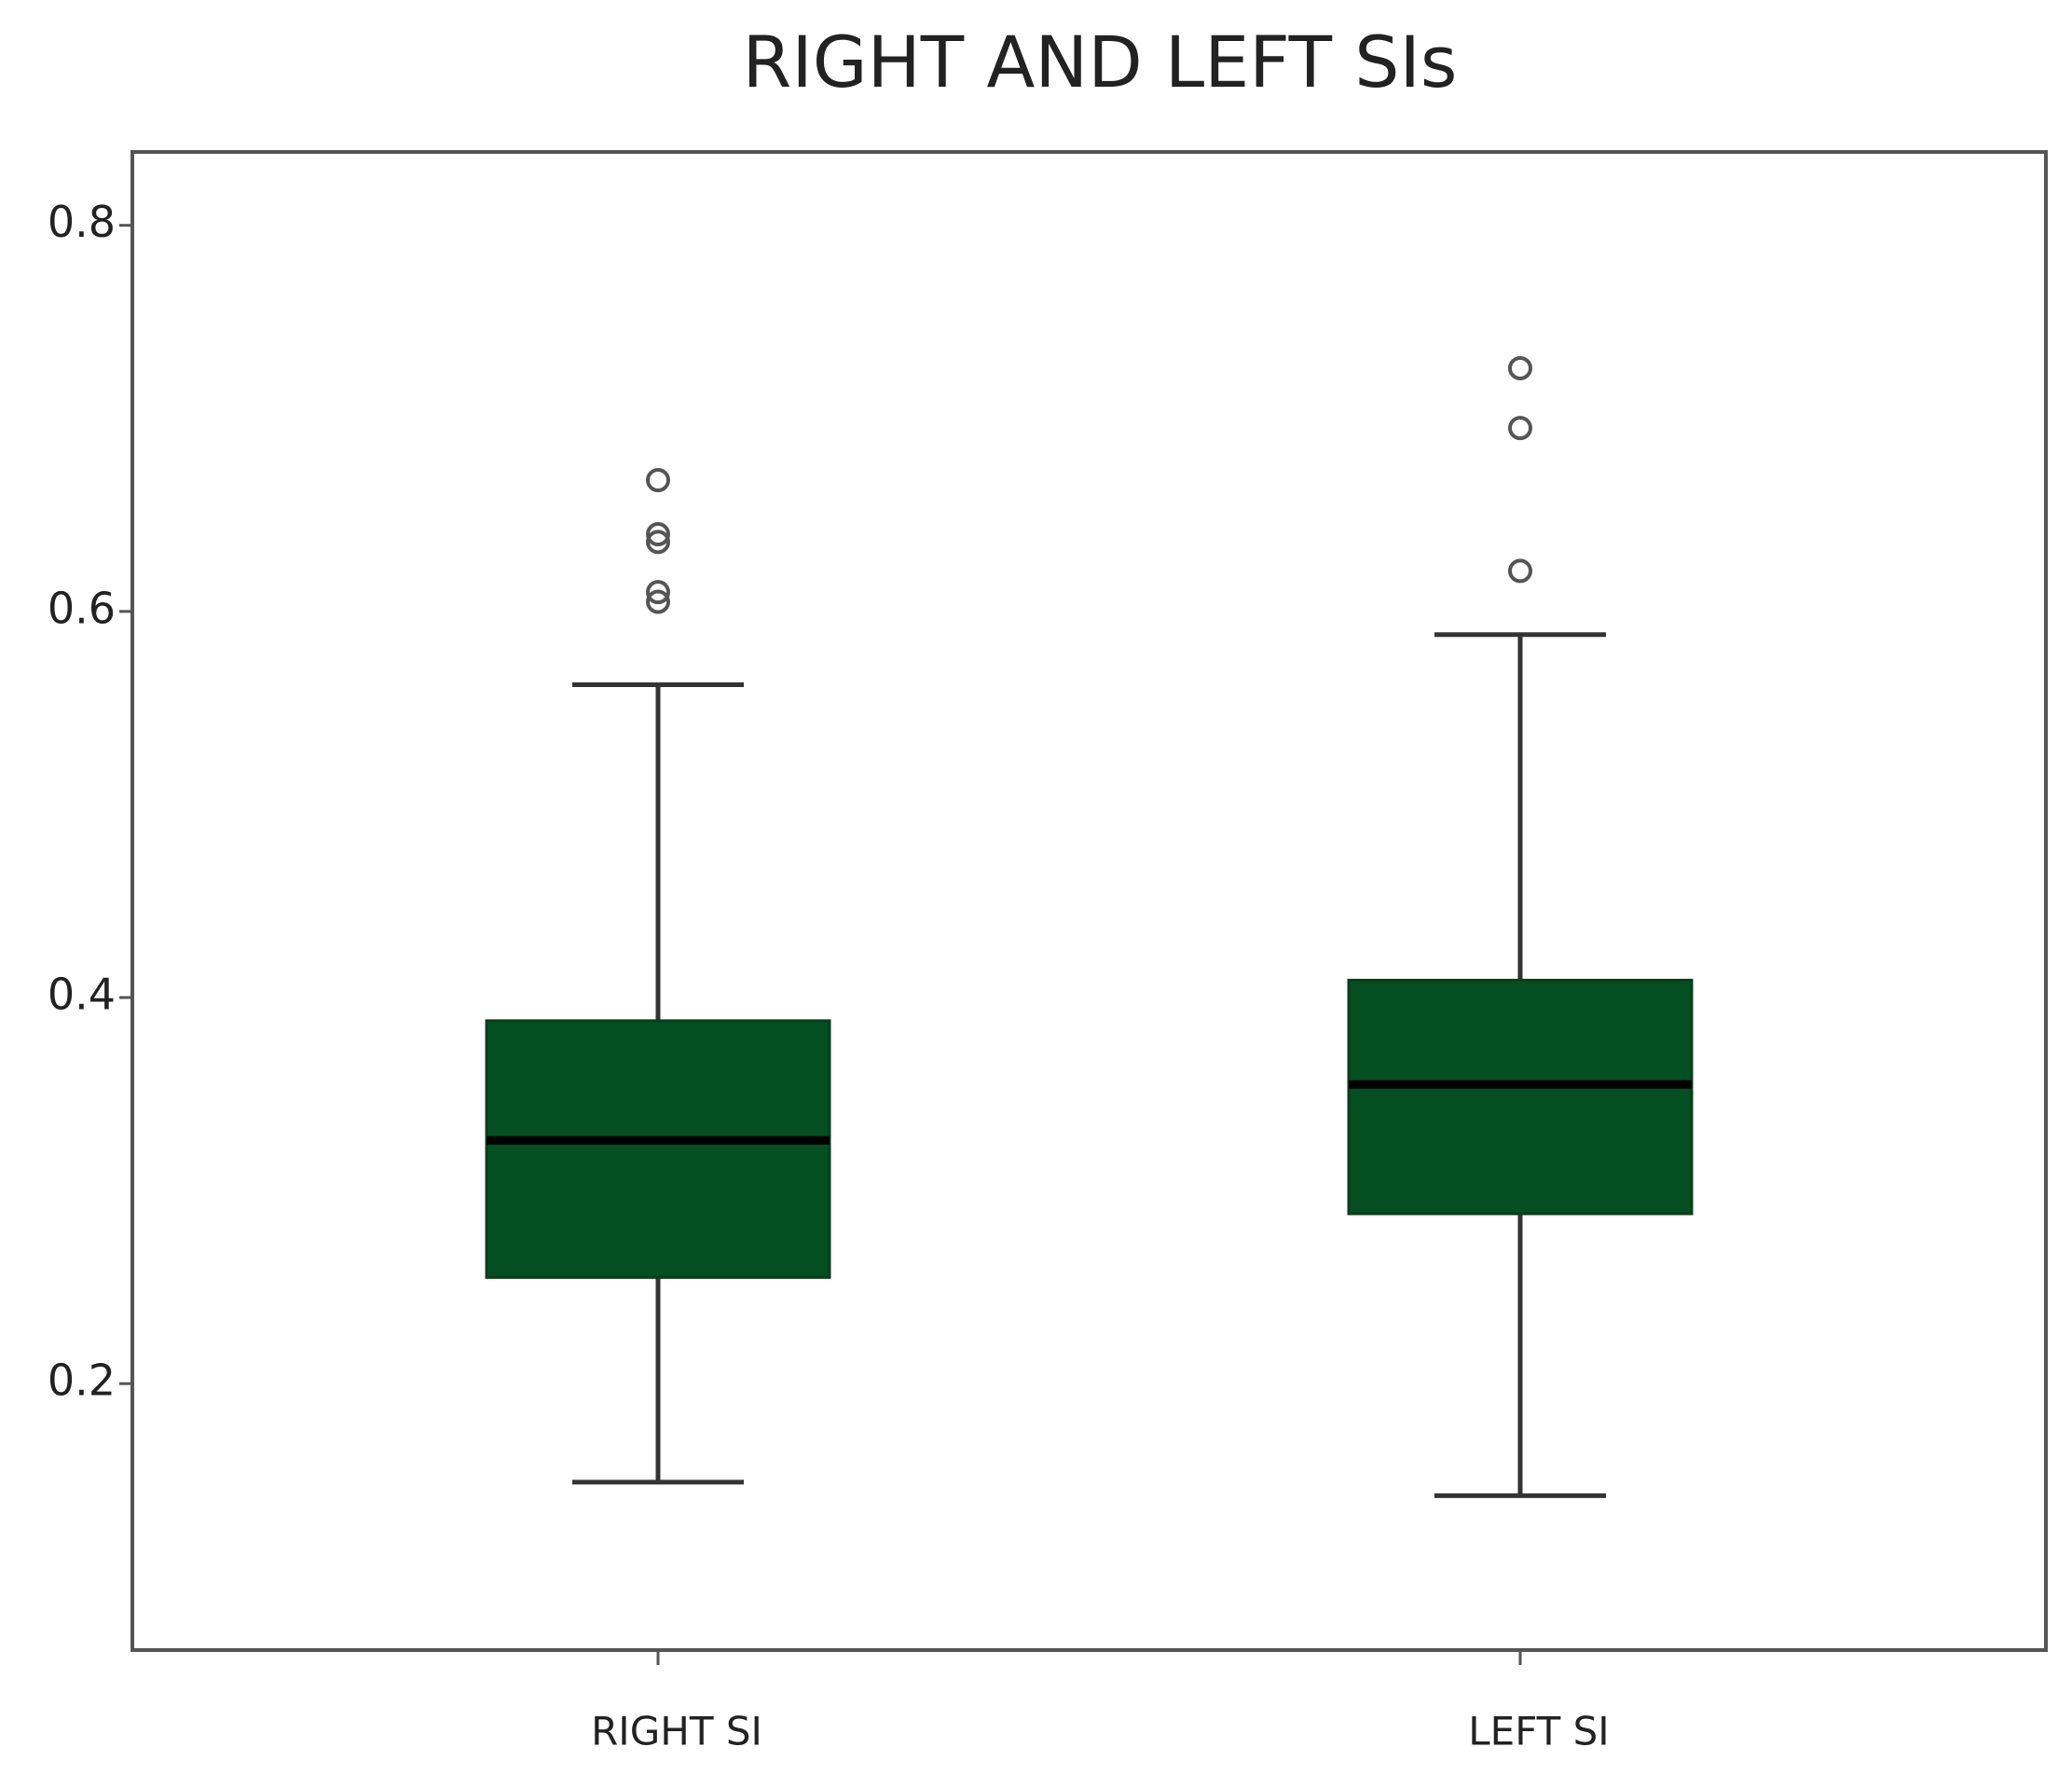 Image resolution: width=2072 pixels, height=1775 pixels. Describe the element at coordinates (1100, 62) in the screenshot. I see `chart-title: RIGHT AND LEFT SIs` at that location.